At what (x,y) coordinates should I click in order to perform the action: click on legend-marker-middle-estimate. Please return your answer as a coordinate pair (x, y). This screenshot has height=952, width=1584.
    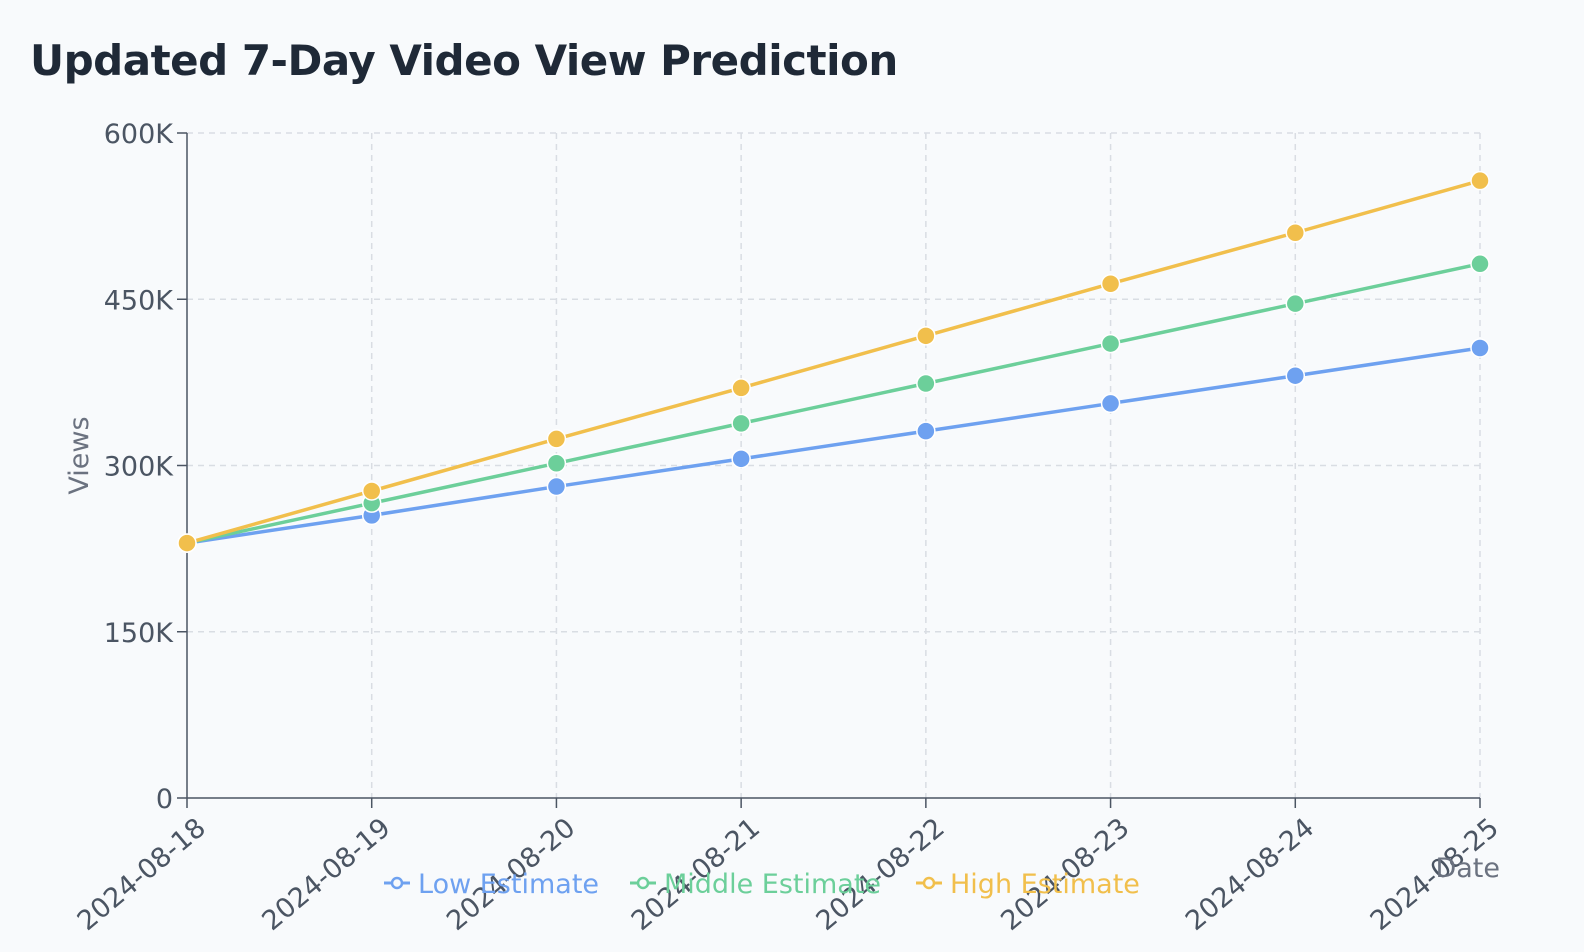
    Looking at the image, I should click on (643, 883).